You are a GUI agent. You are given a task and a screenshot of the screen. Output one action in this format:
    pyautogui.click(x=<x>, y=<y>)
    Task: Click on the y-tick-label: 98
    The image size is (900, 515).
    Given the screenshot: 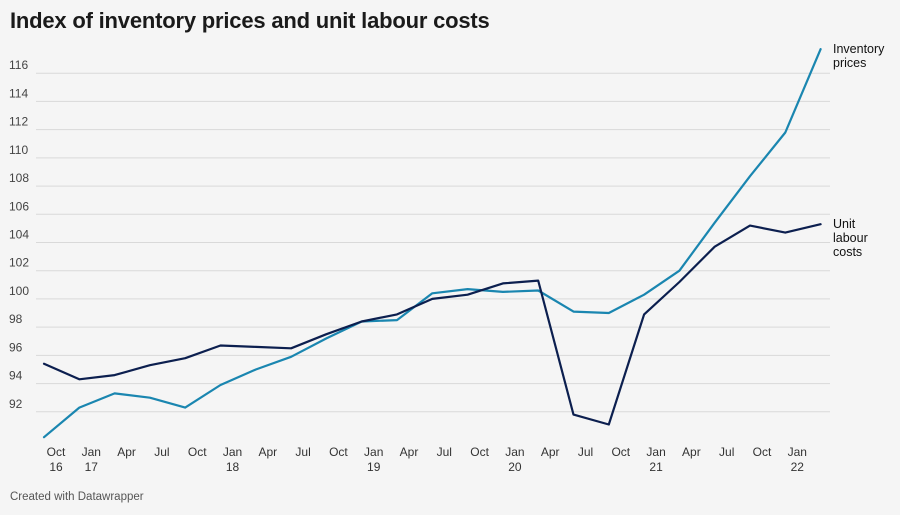 What is the action you would take?
    pyautogui.click(x=16, y=319)
    